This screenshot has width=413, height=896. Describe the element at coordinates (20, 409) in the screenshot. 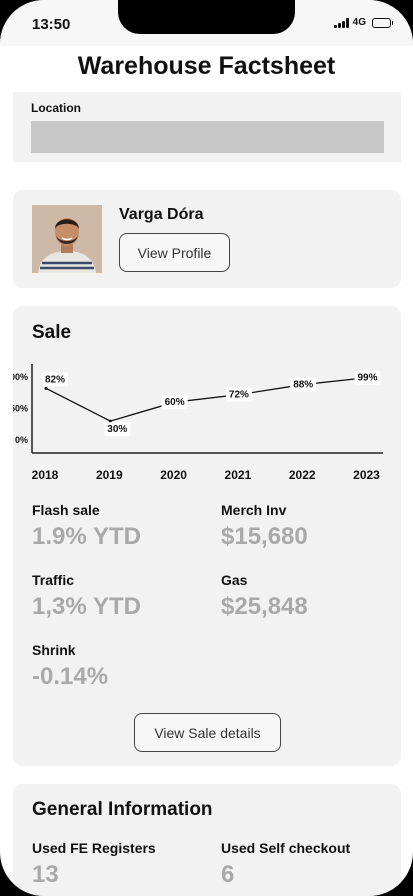

I see `chart-y-tick-label: 50%` at that location.